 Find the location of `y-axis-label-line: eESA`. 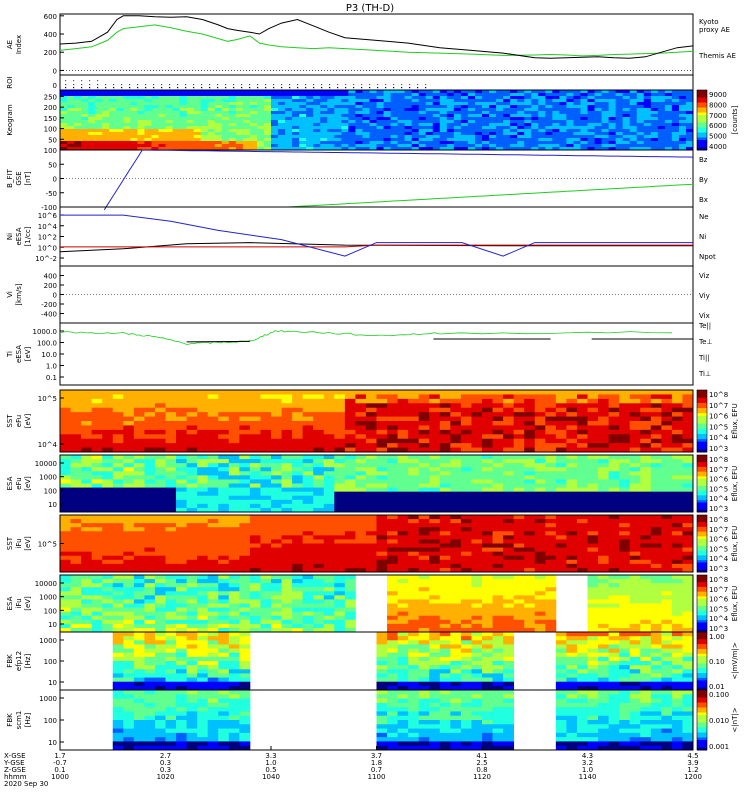

y-axis-label-line: eESA is located at coordinates (19, 236).